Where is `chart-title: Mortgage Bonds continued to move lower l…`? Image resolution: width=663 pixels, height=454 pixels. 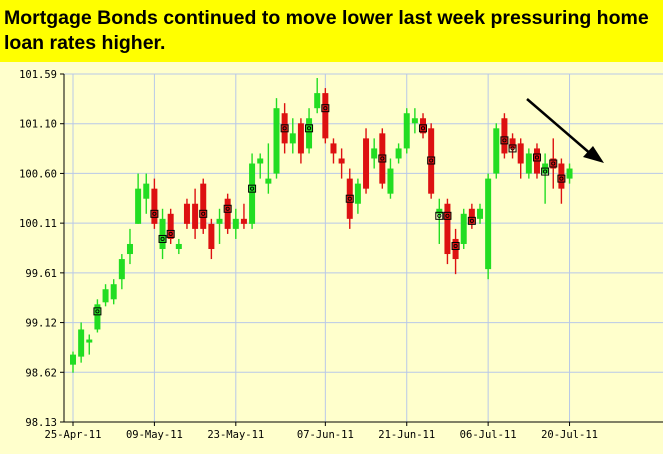 chart-title: Mortgage Bonds continued to move lower l… is located at coordinates (326, 30).